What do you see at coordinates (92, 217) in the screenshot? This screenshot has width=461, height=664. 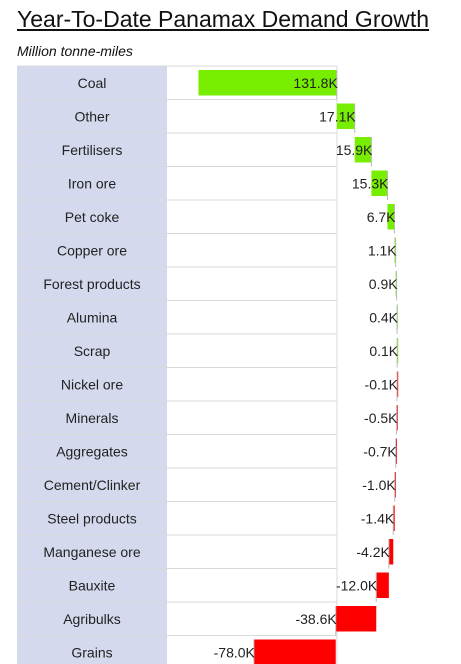 I see `category-label: Pet coke` at bounding box center [92, 217].